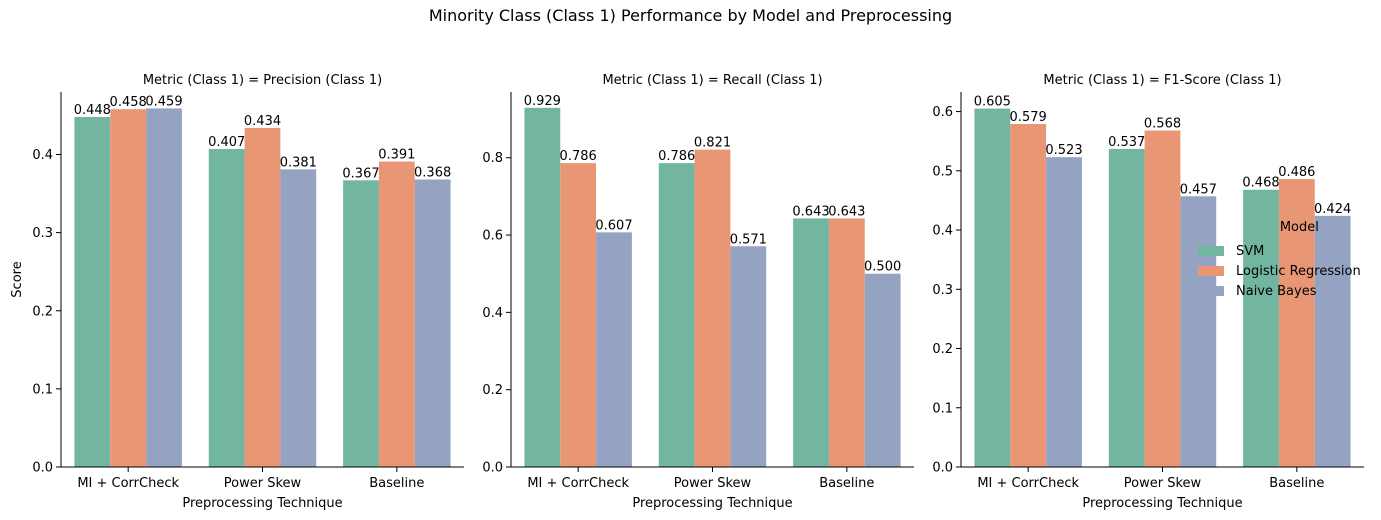 The height and width of the screenshot is (520, 1381). What do you see at coordinates (1299, 227) in the screenshot?
I see `legend-title: Model` at bounding box center [1299, 227].